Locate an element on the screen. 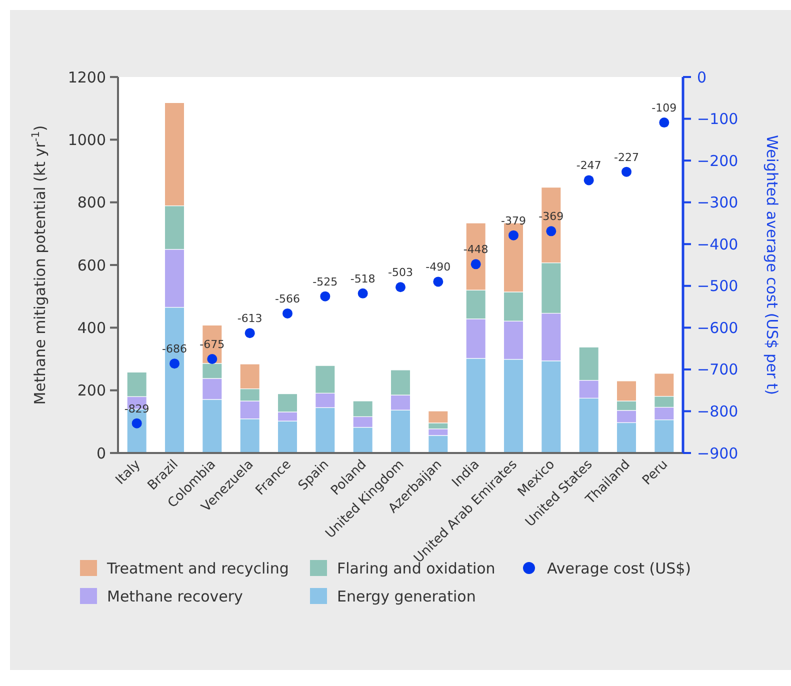  y-tick-label: 1000 is located at coordinates (87, 139).